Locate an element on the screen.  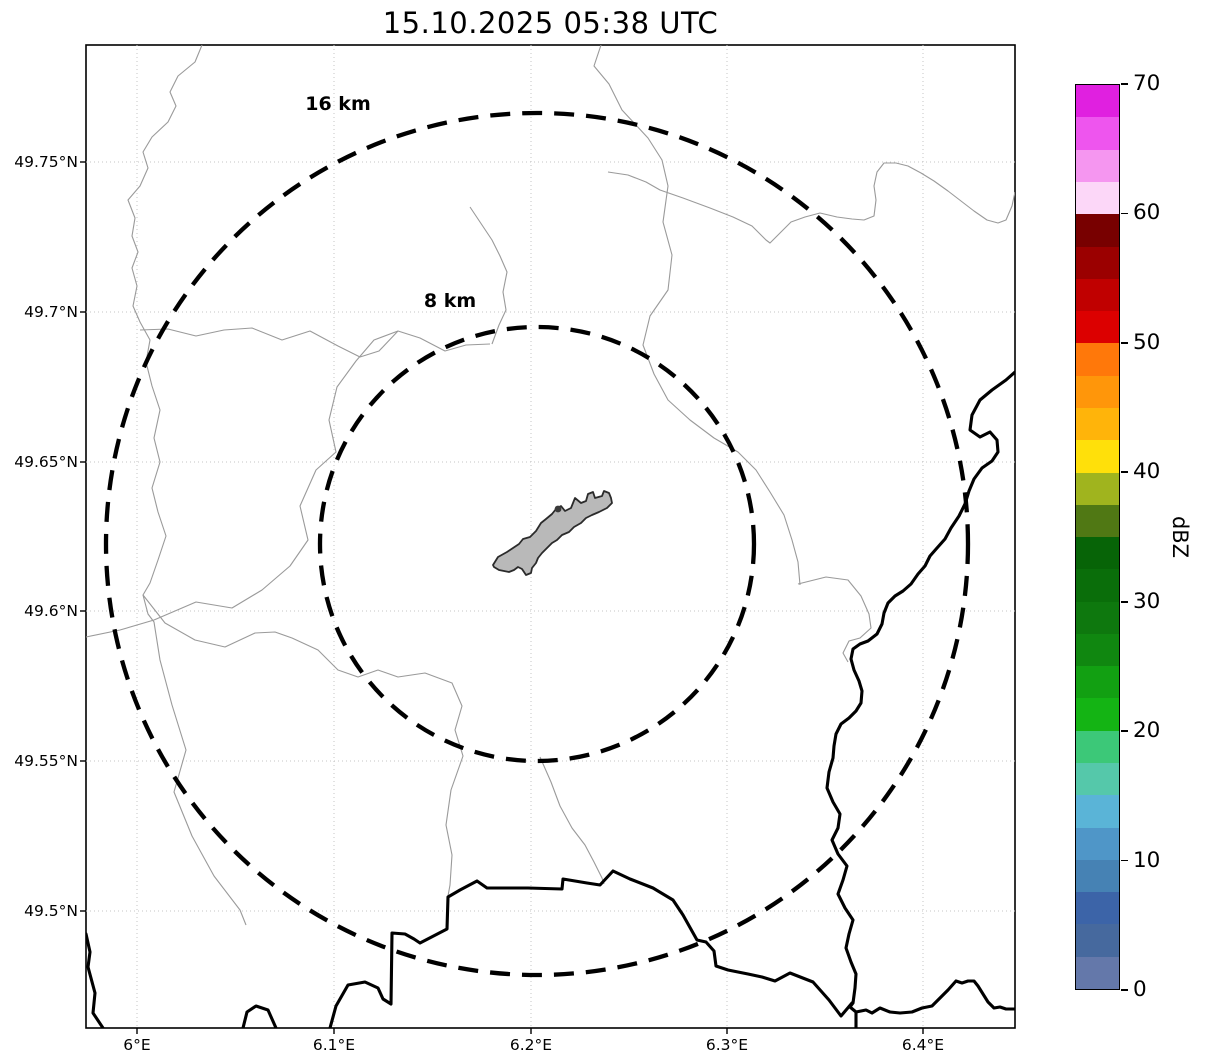
colorbar-tick-label: 10 is located at coordinates (1147, 860).